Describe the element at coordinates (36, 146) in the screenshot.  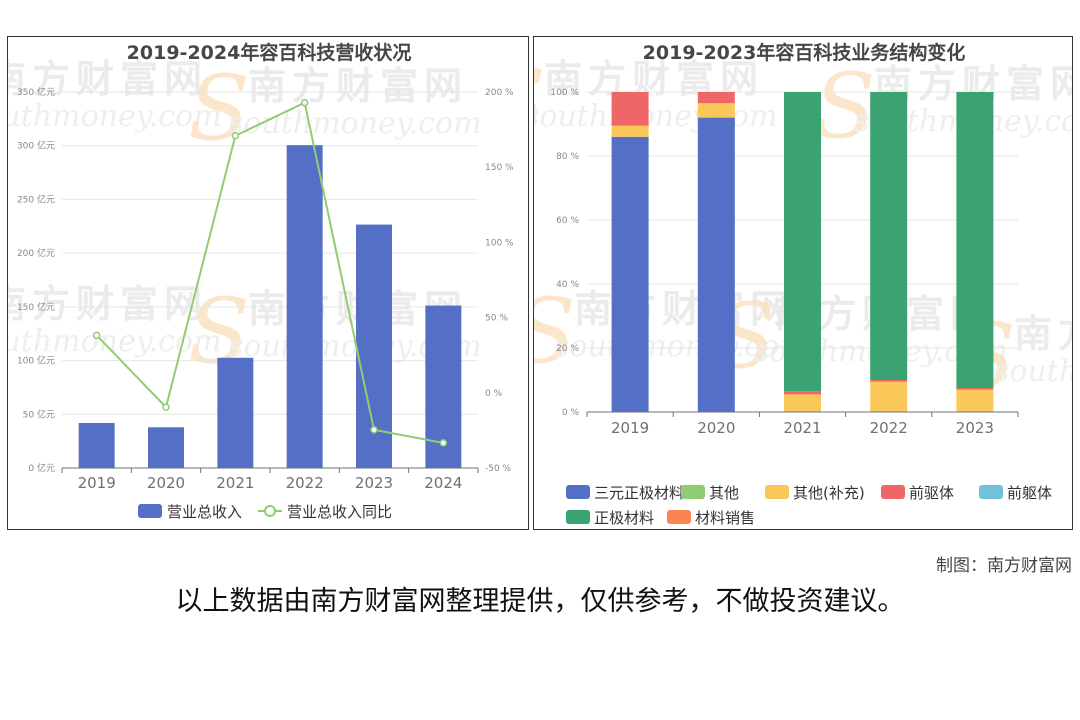
I see `y-left-tick-label: 300 亿元` at that location.